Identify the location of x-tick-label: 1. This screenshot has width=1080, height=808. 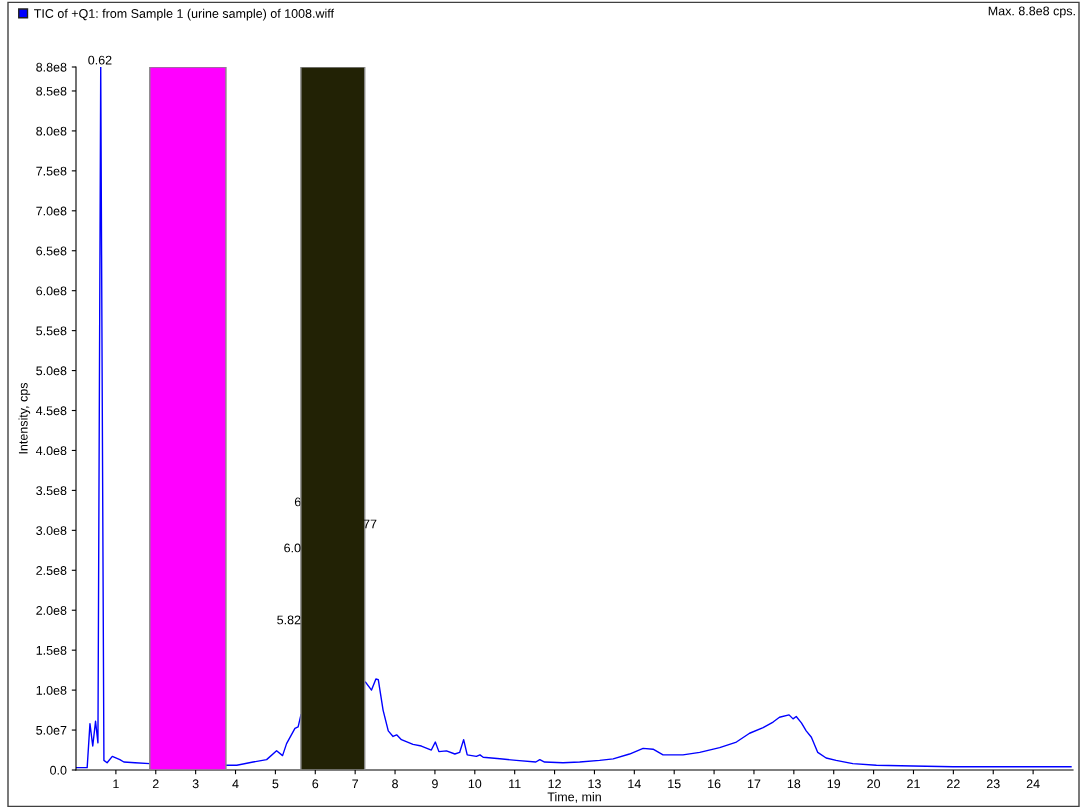
(116, 784).